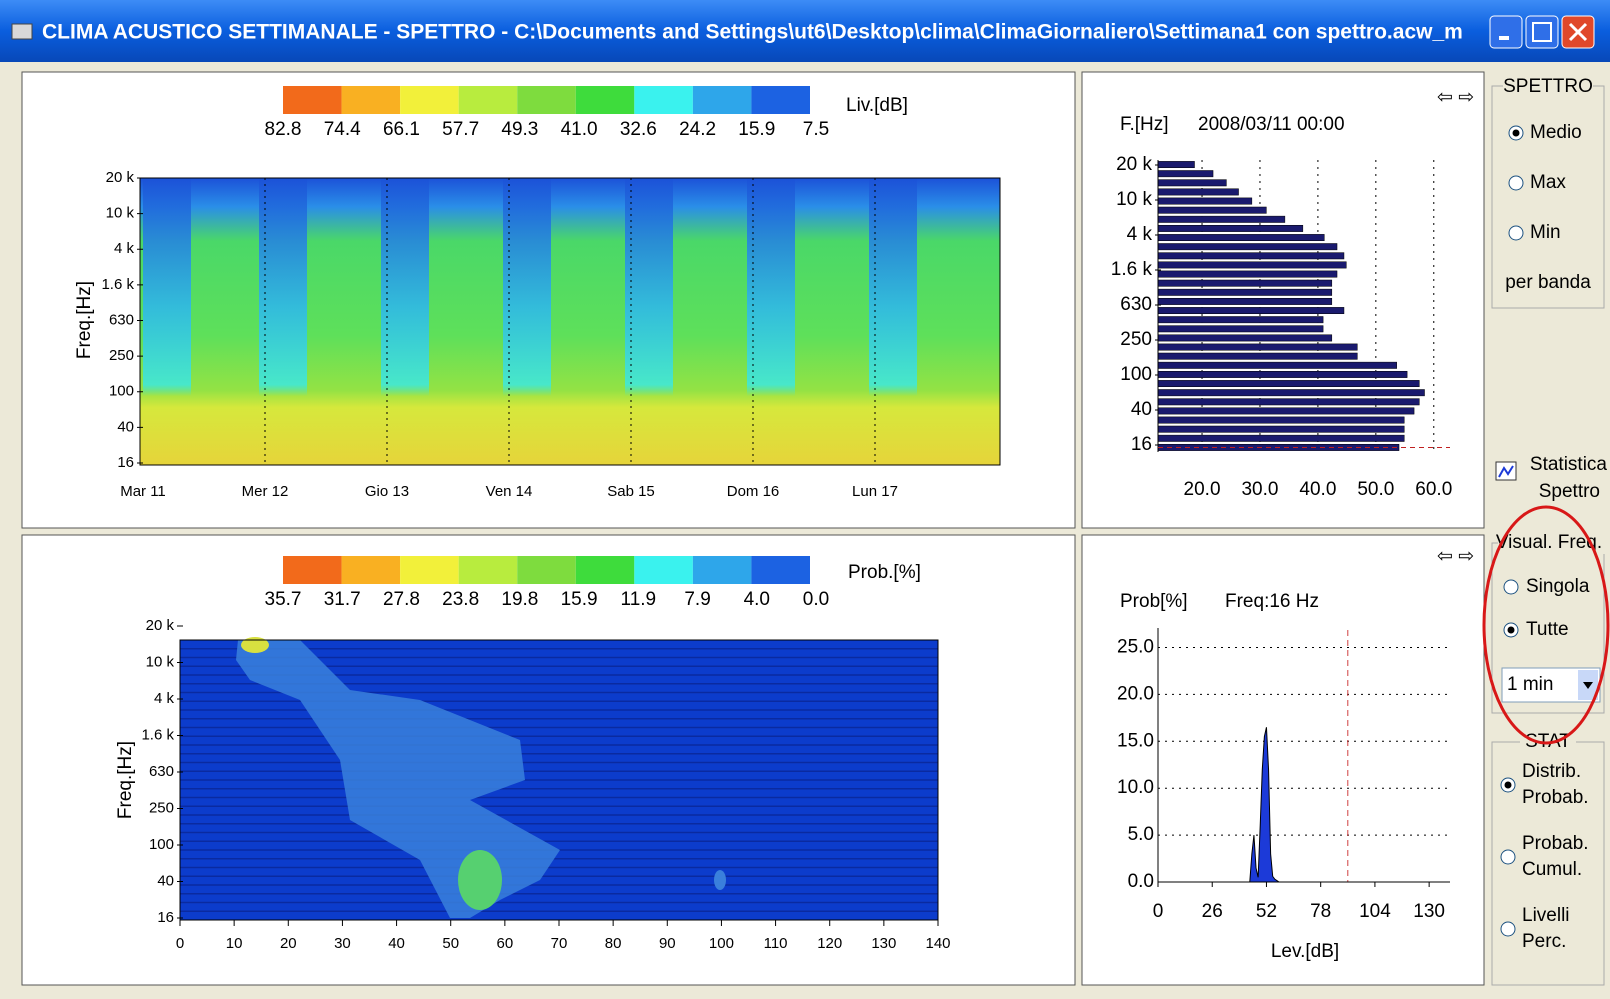 The width and height of the screenshot is (1610, 999). What do you see at coordinates (1558, 586) in the screenshot?
I see `radio-label: Singola` at bounding box center [1558, 586].